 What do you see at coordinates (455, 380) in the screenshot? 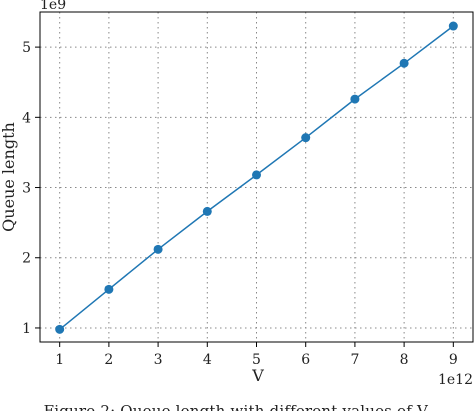
I see `x-offset-label: 1e12` at bounding box center [455, 380].